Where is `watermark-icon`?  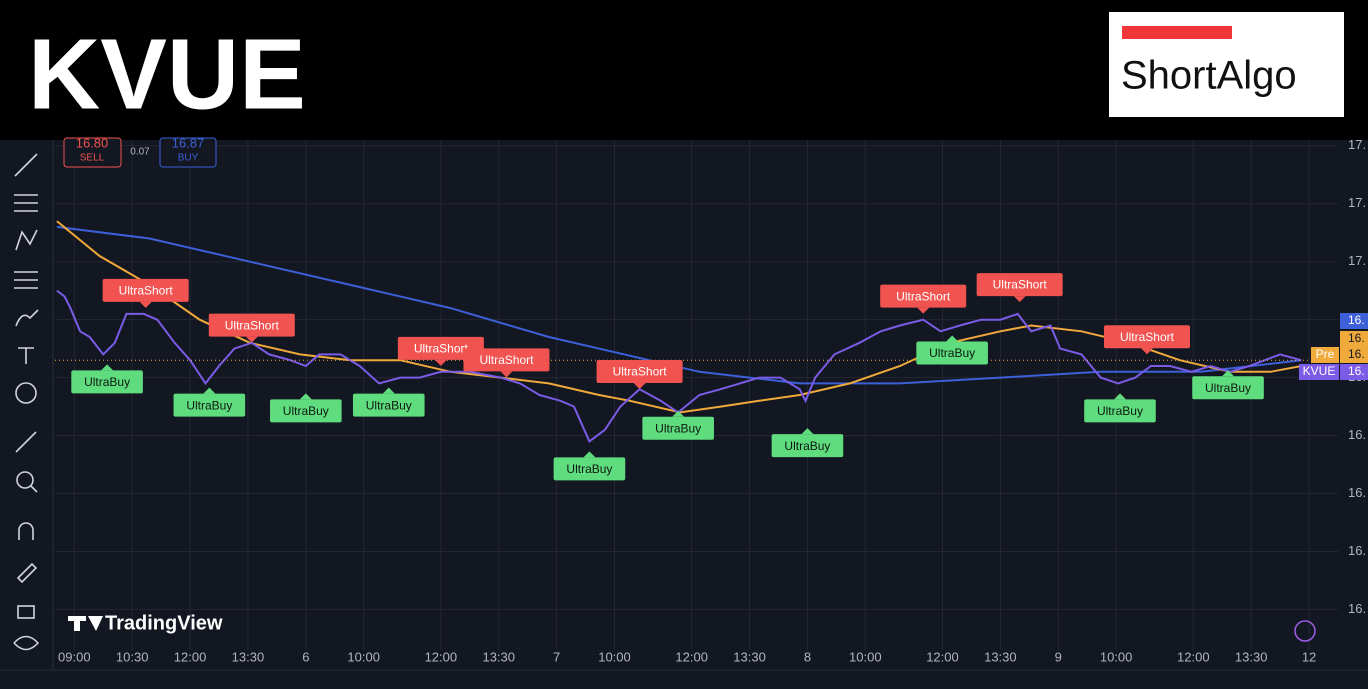
watermark-icon is located at coordinates (85, 623).